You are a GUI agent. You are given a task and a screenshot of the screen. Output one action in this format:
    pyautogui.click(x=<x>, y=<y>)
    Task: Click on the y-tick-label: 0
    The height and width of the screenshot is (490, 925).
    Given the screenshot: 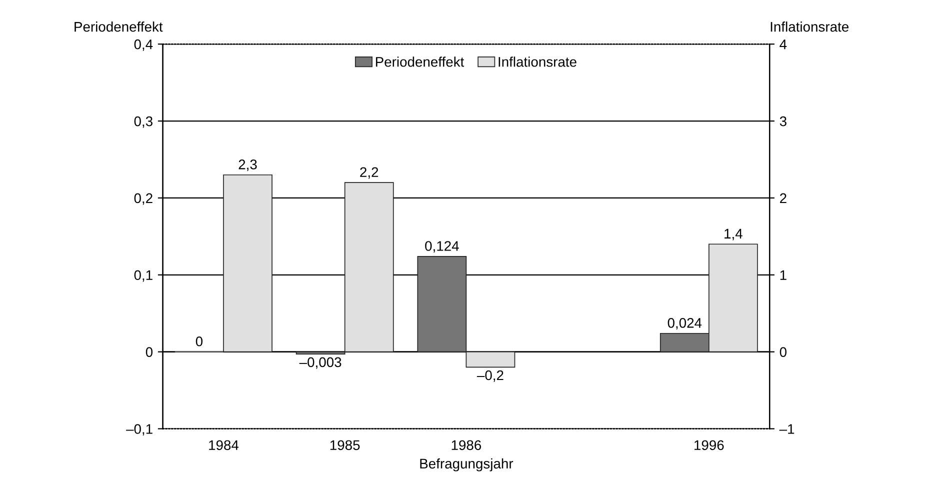 What is the action you would take?
    pyautogui.click(x=149, y=352)
    